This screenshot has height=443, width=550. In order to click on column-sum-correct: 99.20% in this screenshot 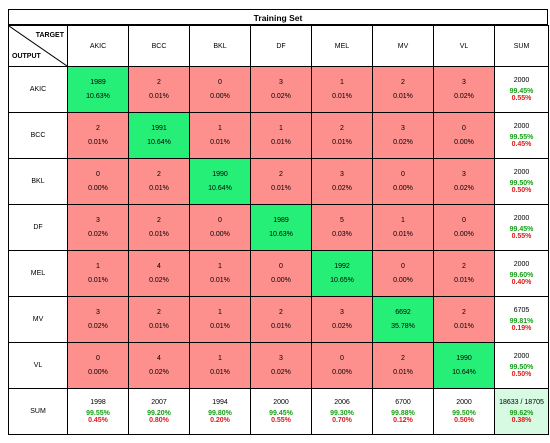, I will do `click(159, 413)`.